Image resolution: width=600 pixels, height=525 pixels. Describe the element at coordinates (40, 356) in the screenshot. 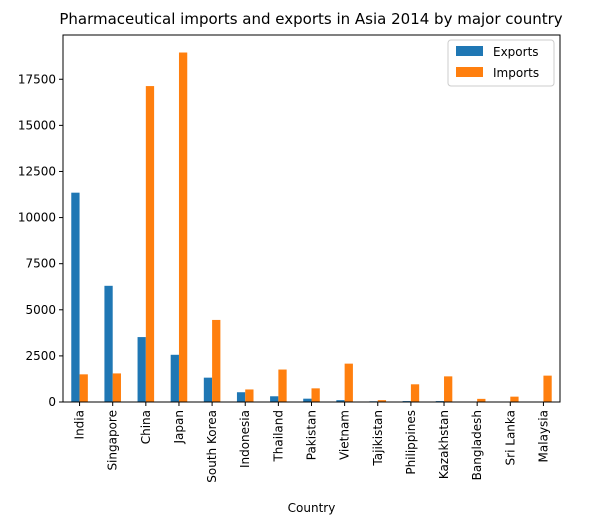

I see `y-tick-label: 2500` at that location.